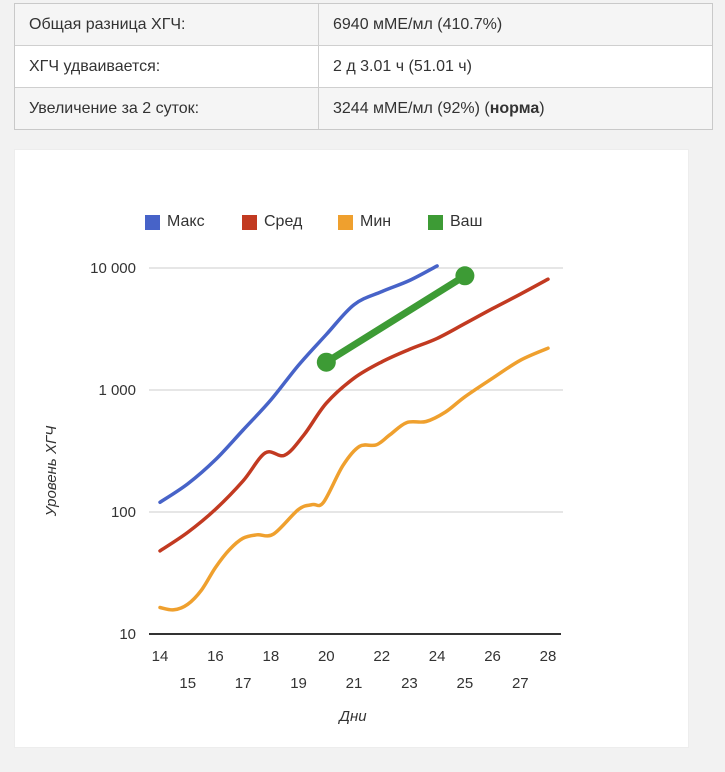 The width and height of the screenshot is (725, 772). What do you see at coordinates (160, 656) in the screenshot?
I see `x-tick-label: 14` at bounding box center [160, 656].